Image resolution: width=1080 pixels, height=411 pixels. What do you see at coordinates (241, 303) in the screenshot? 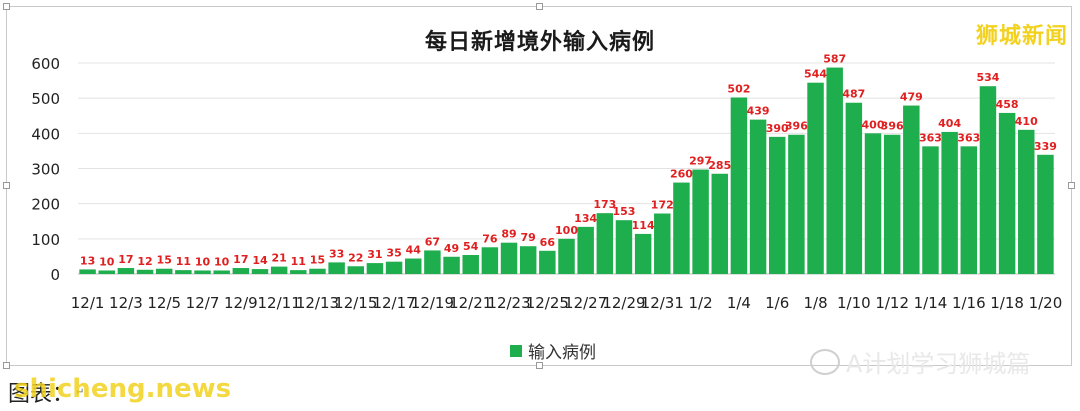
I see `x-tick-label: 12/9` at bounding box center [241, 303].